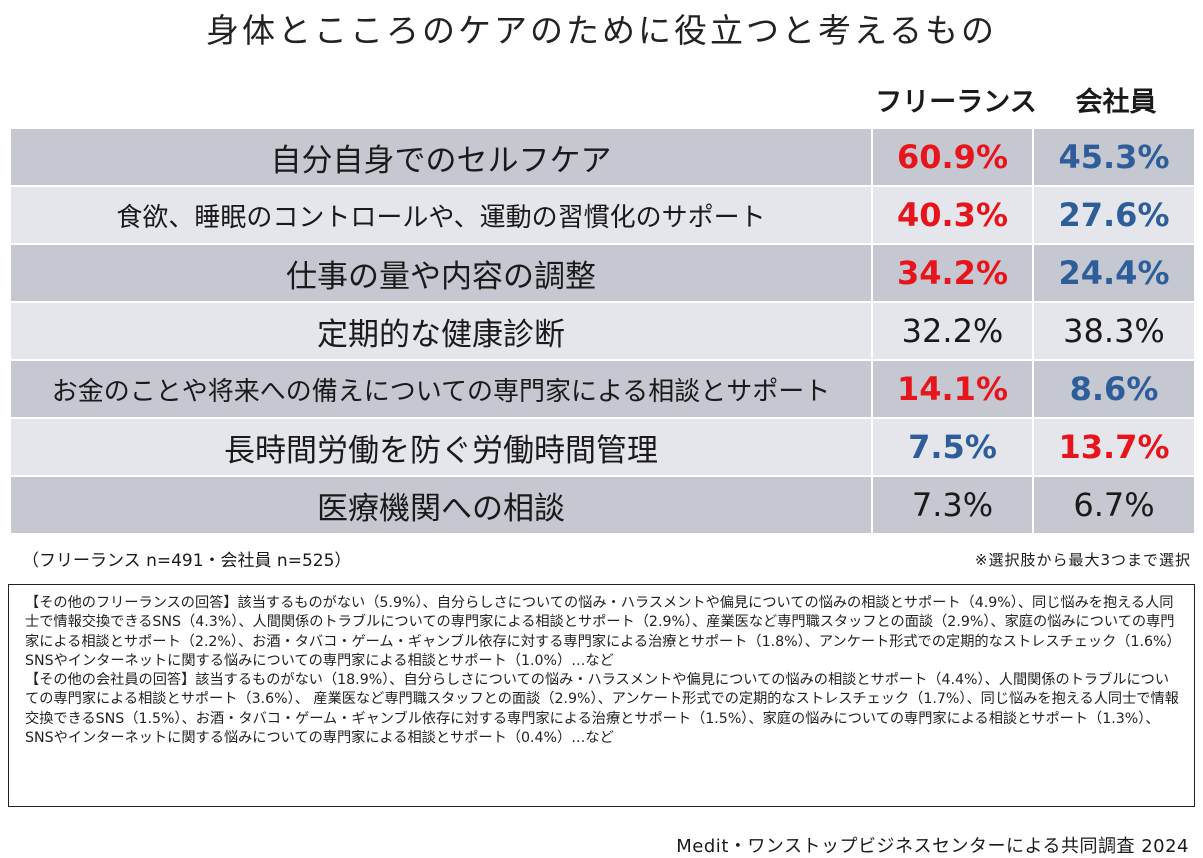 Image resolution: width=1203 pixels, height=858 pixels. Describe the element at coordinates (952, 505) in the screenshot. I see `freelance-value: 7.3%` at that location.